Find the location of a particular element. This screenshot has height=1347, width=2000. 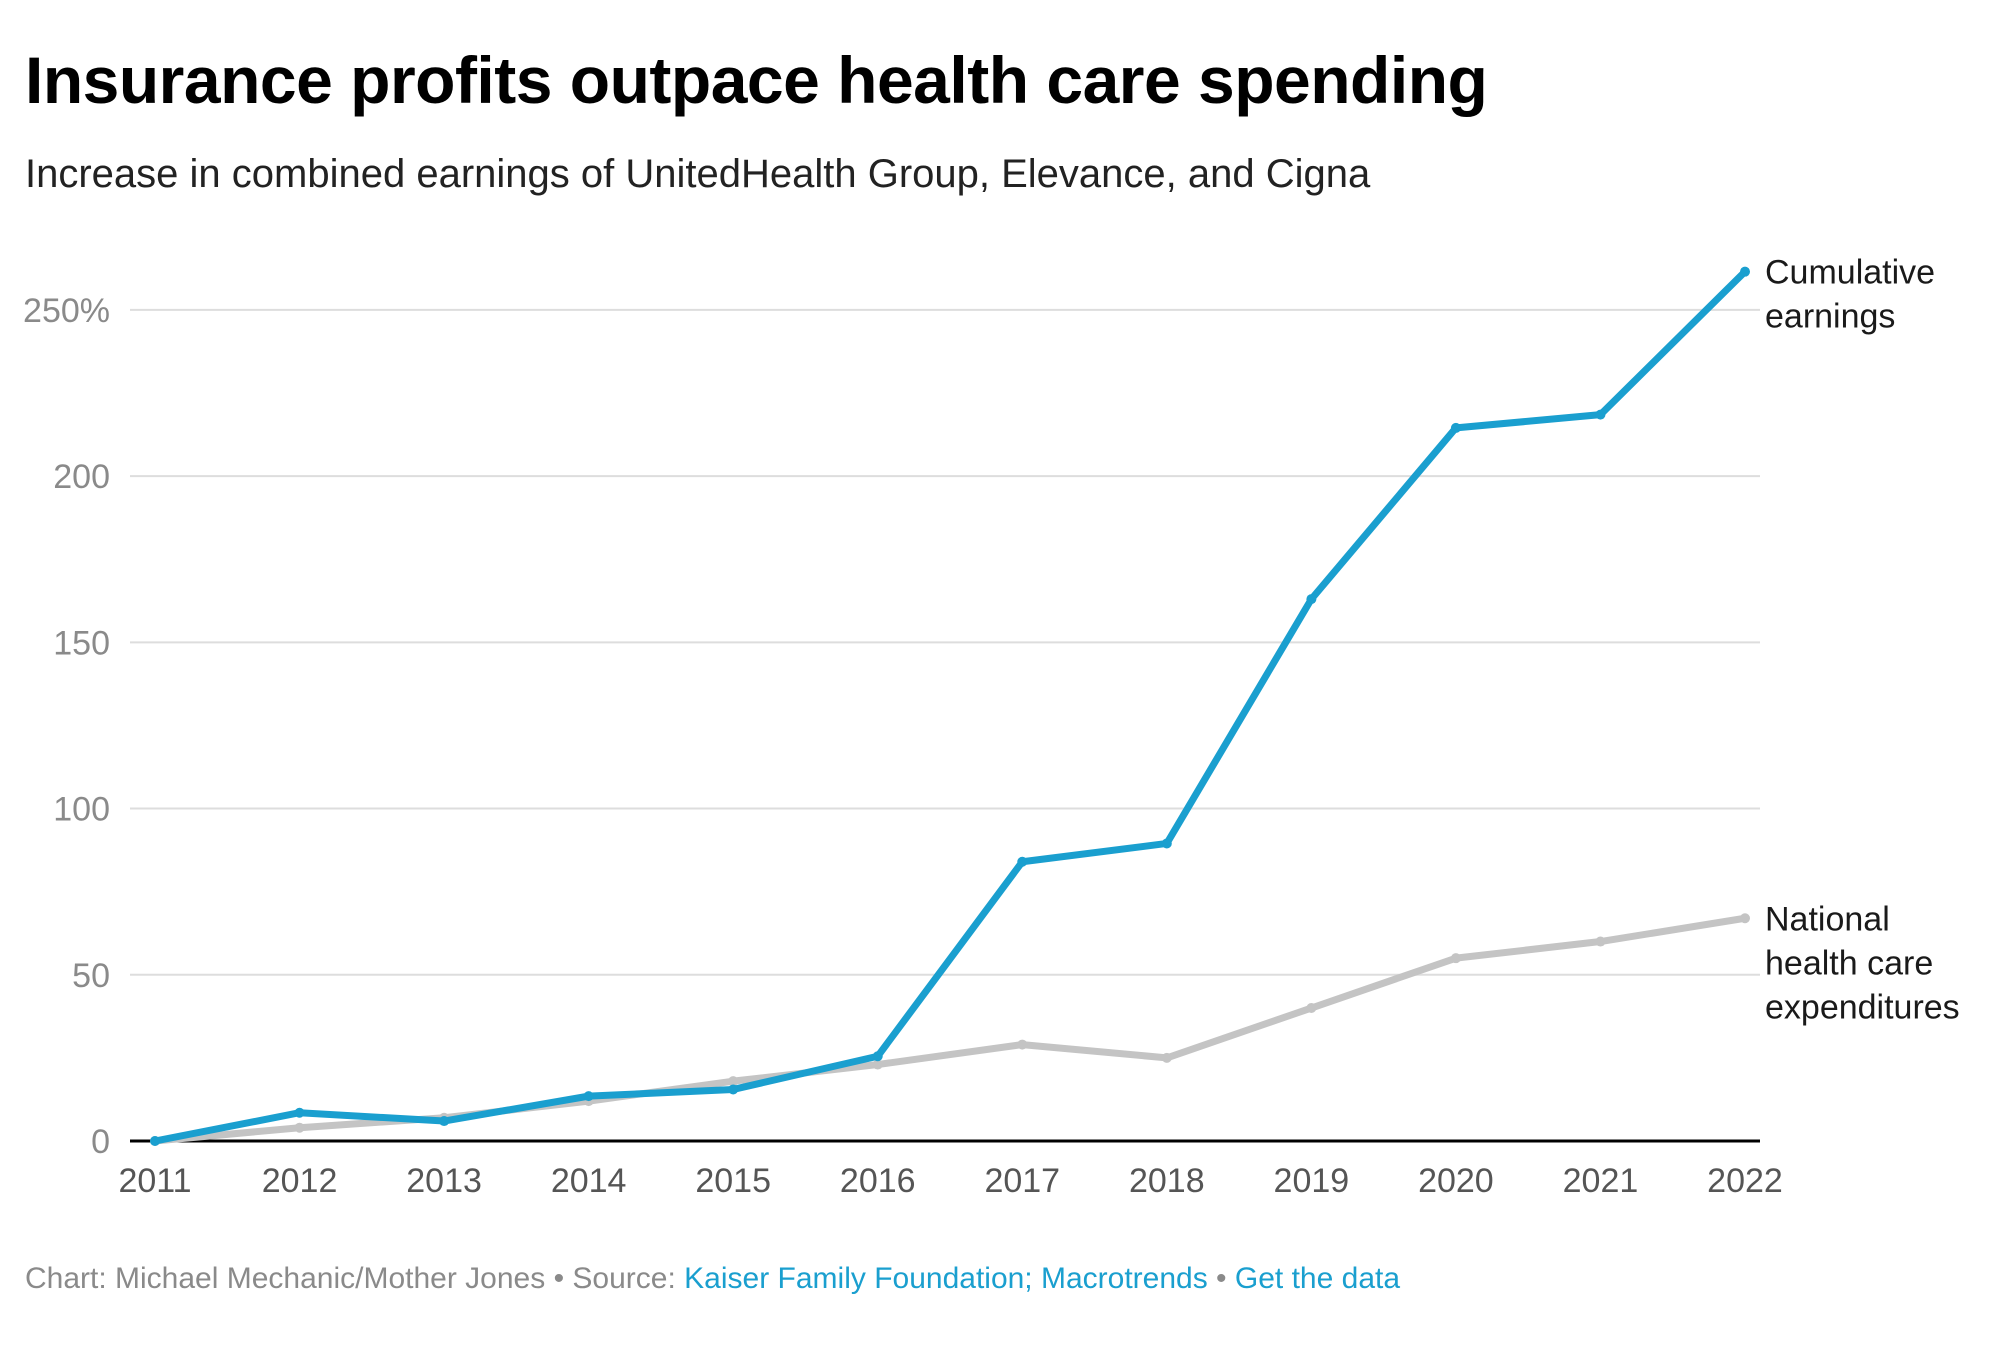

y-tick-label: 200 is located at coordinates (81, 477).